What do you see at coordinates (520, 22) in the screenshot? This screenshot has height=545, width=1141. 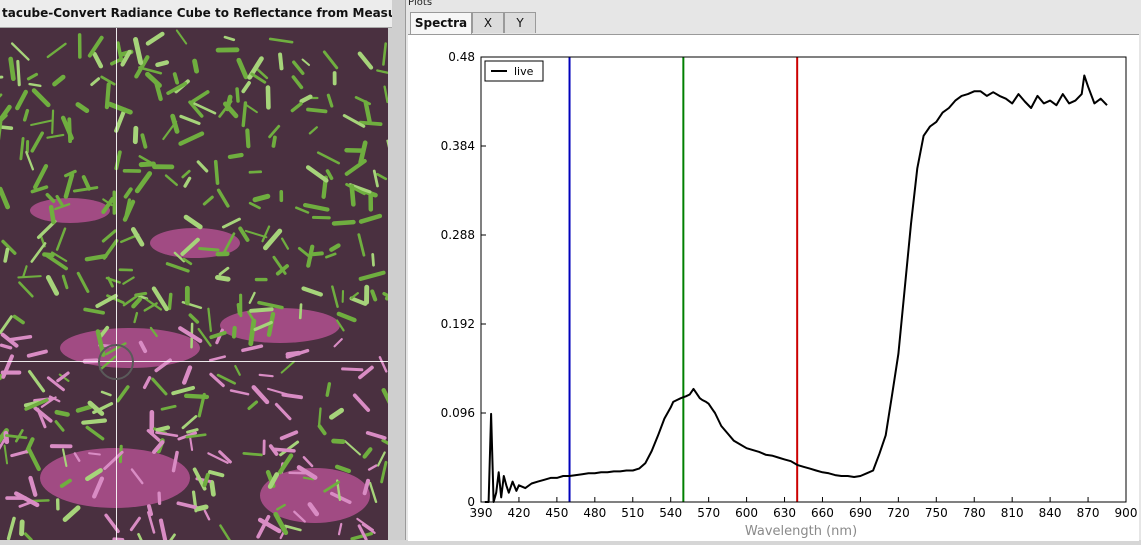 I see `tab-y: Y` at bounding box center [520, 22].